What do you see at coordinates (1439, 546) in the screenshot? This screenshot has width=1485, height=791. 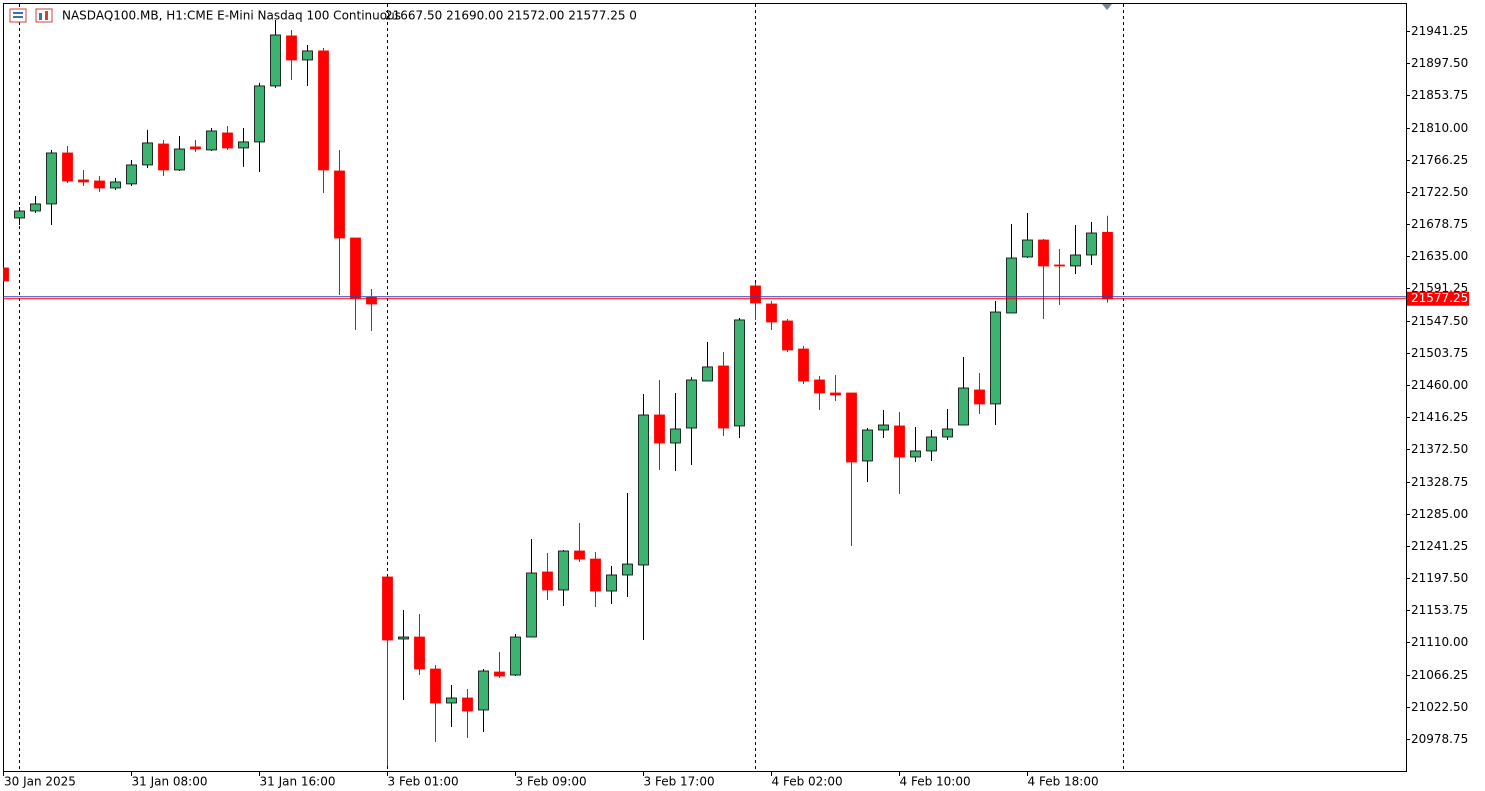 I see `y-tick-label: 21241.25` at bounding box center [1439, 546].